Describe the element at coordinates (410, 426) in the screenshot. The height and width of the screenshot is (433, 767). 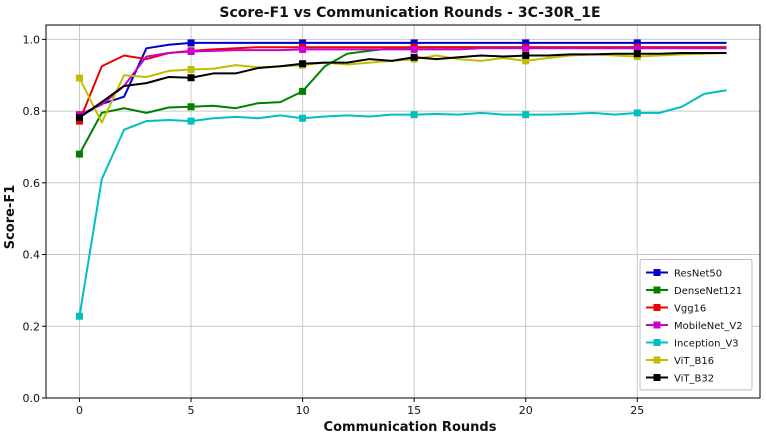
I see `x-axis-label: Communication Rounds` at that location.